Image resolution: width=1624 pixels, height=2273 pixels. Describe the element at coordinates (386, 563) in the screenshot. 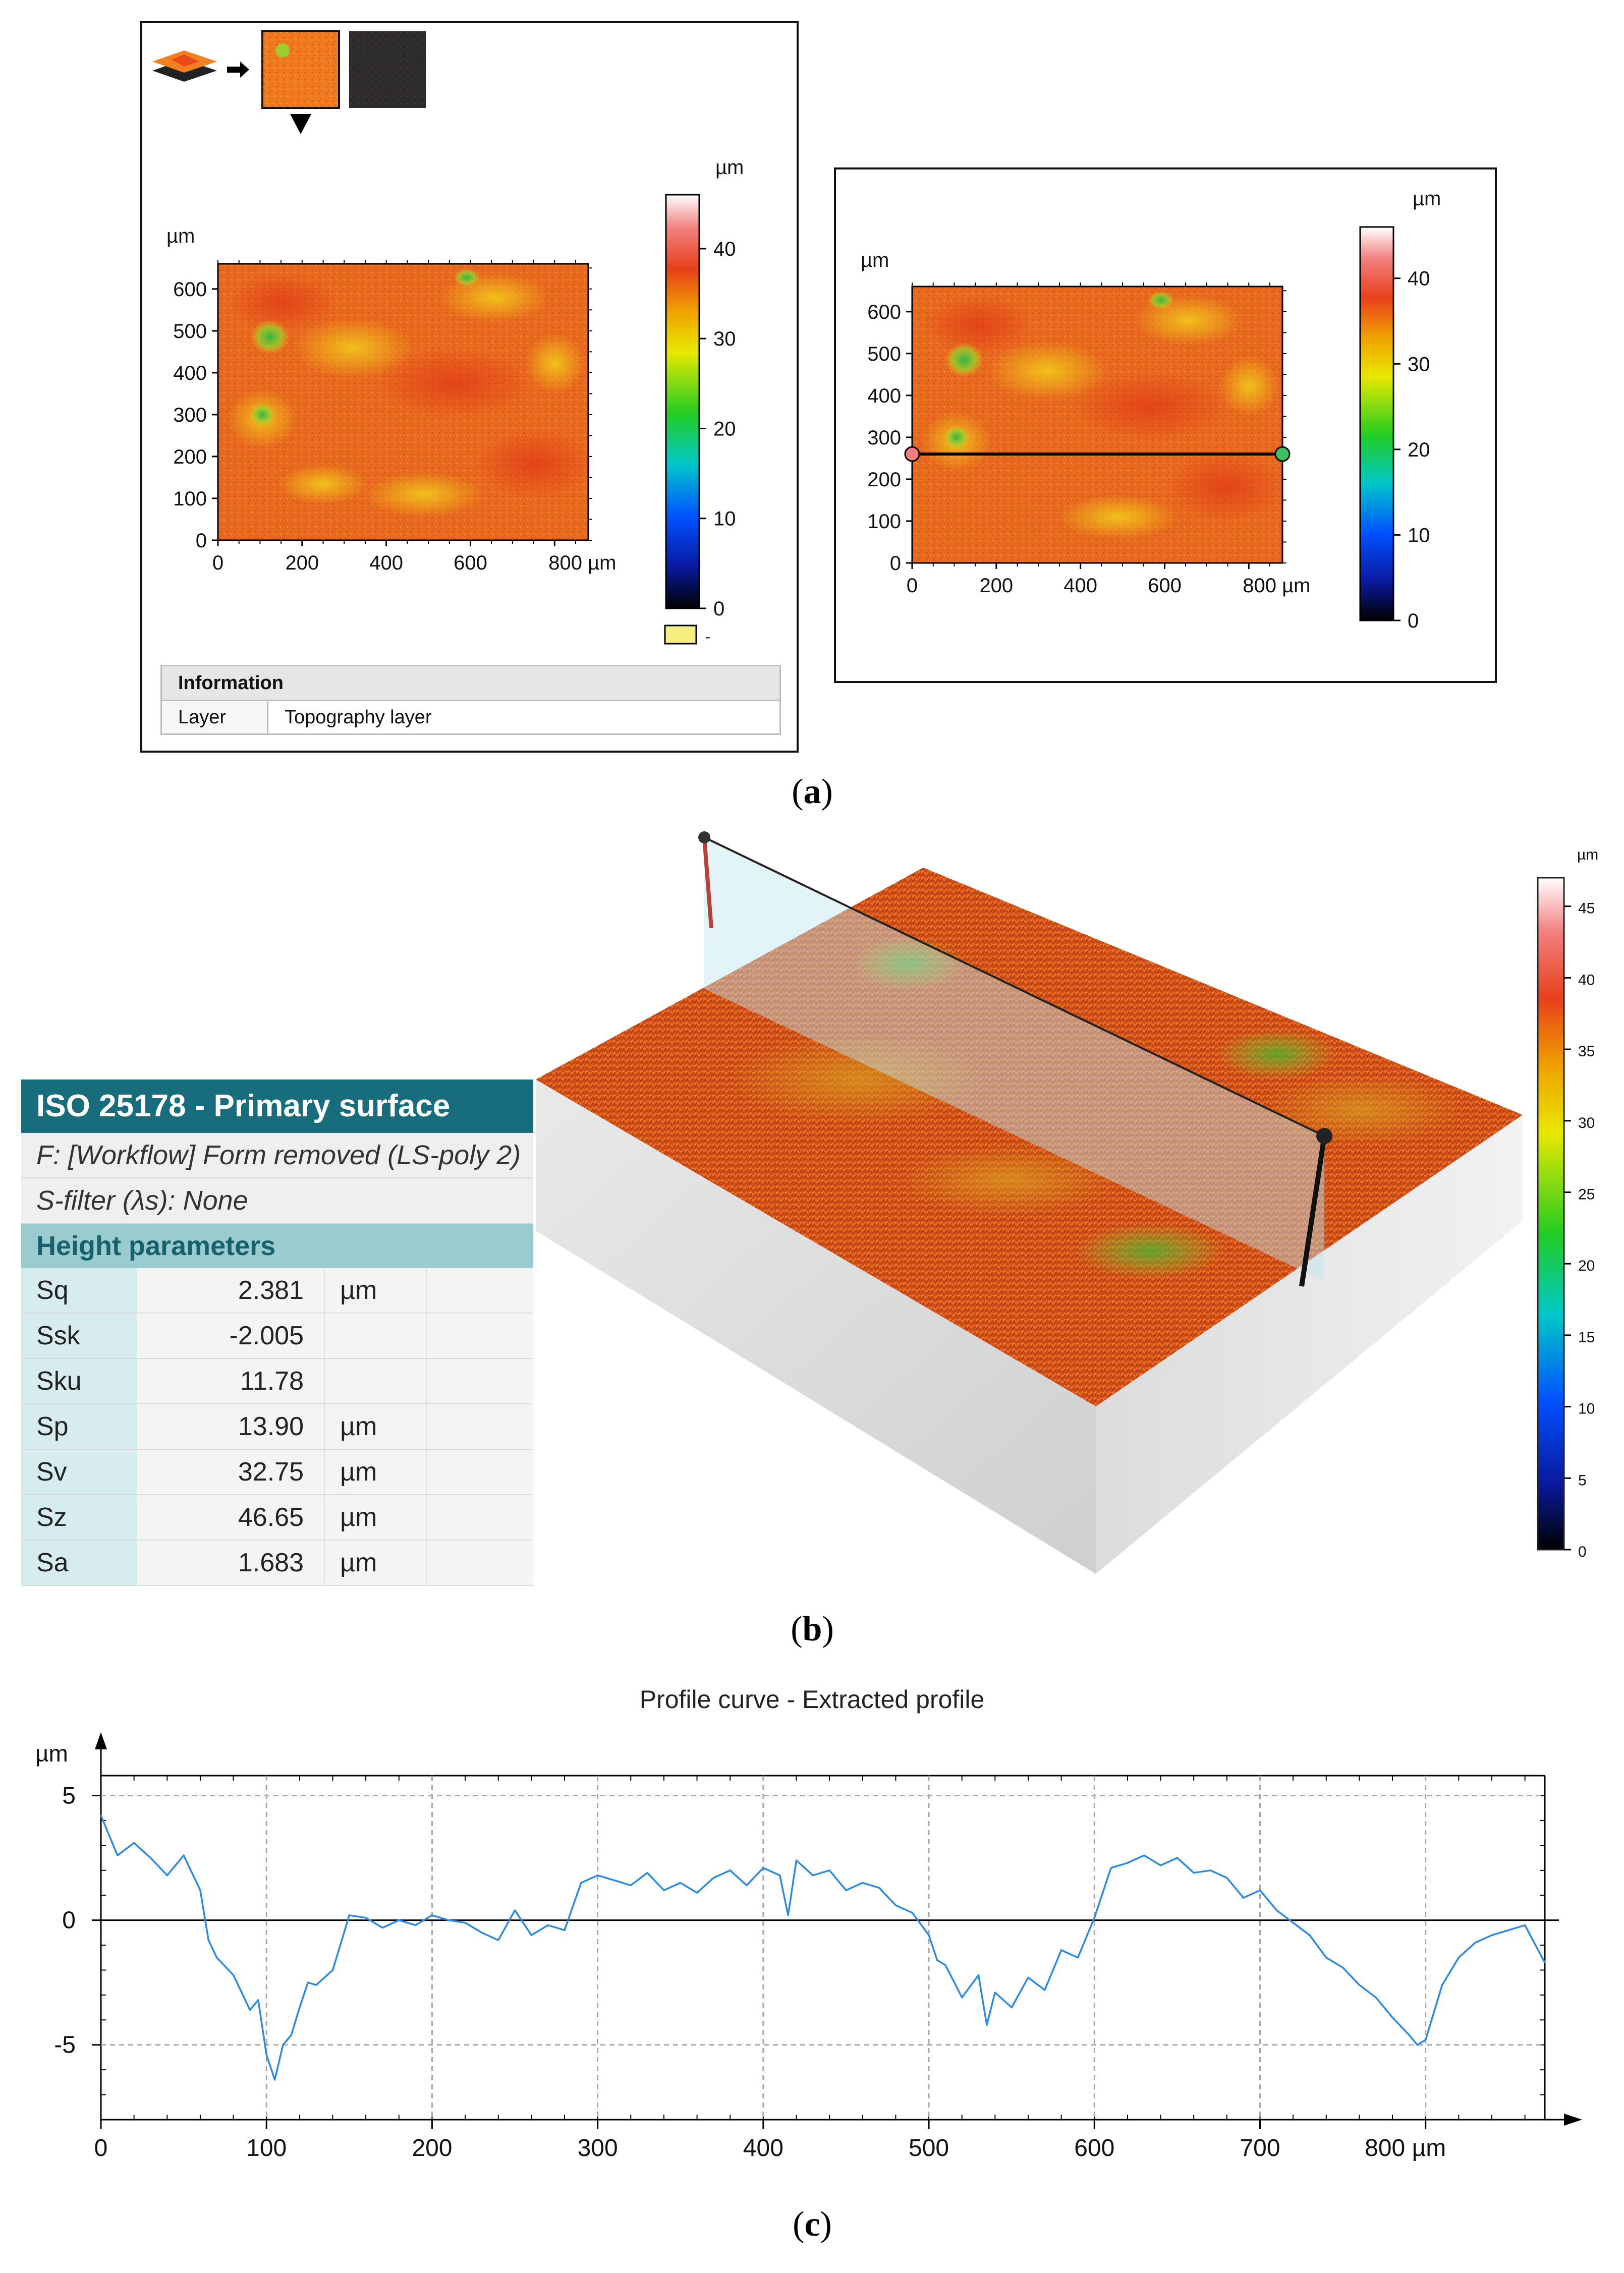

I see `left-map-x-tick-label: 400` at that location.